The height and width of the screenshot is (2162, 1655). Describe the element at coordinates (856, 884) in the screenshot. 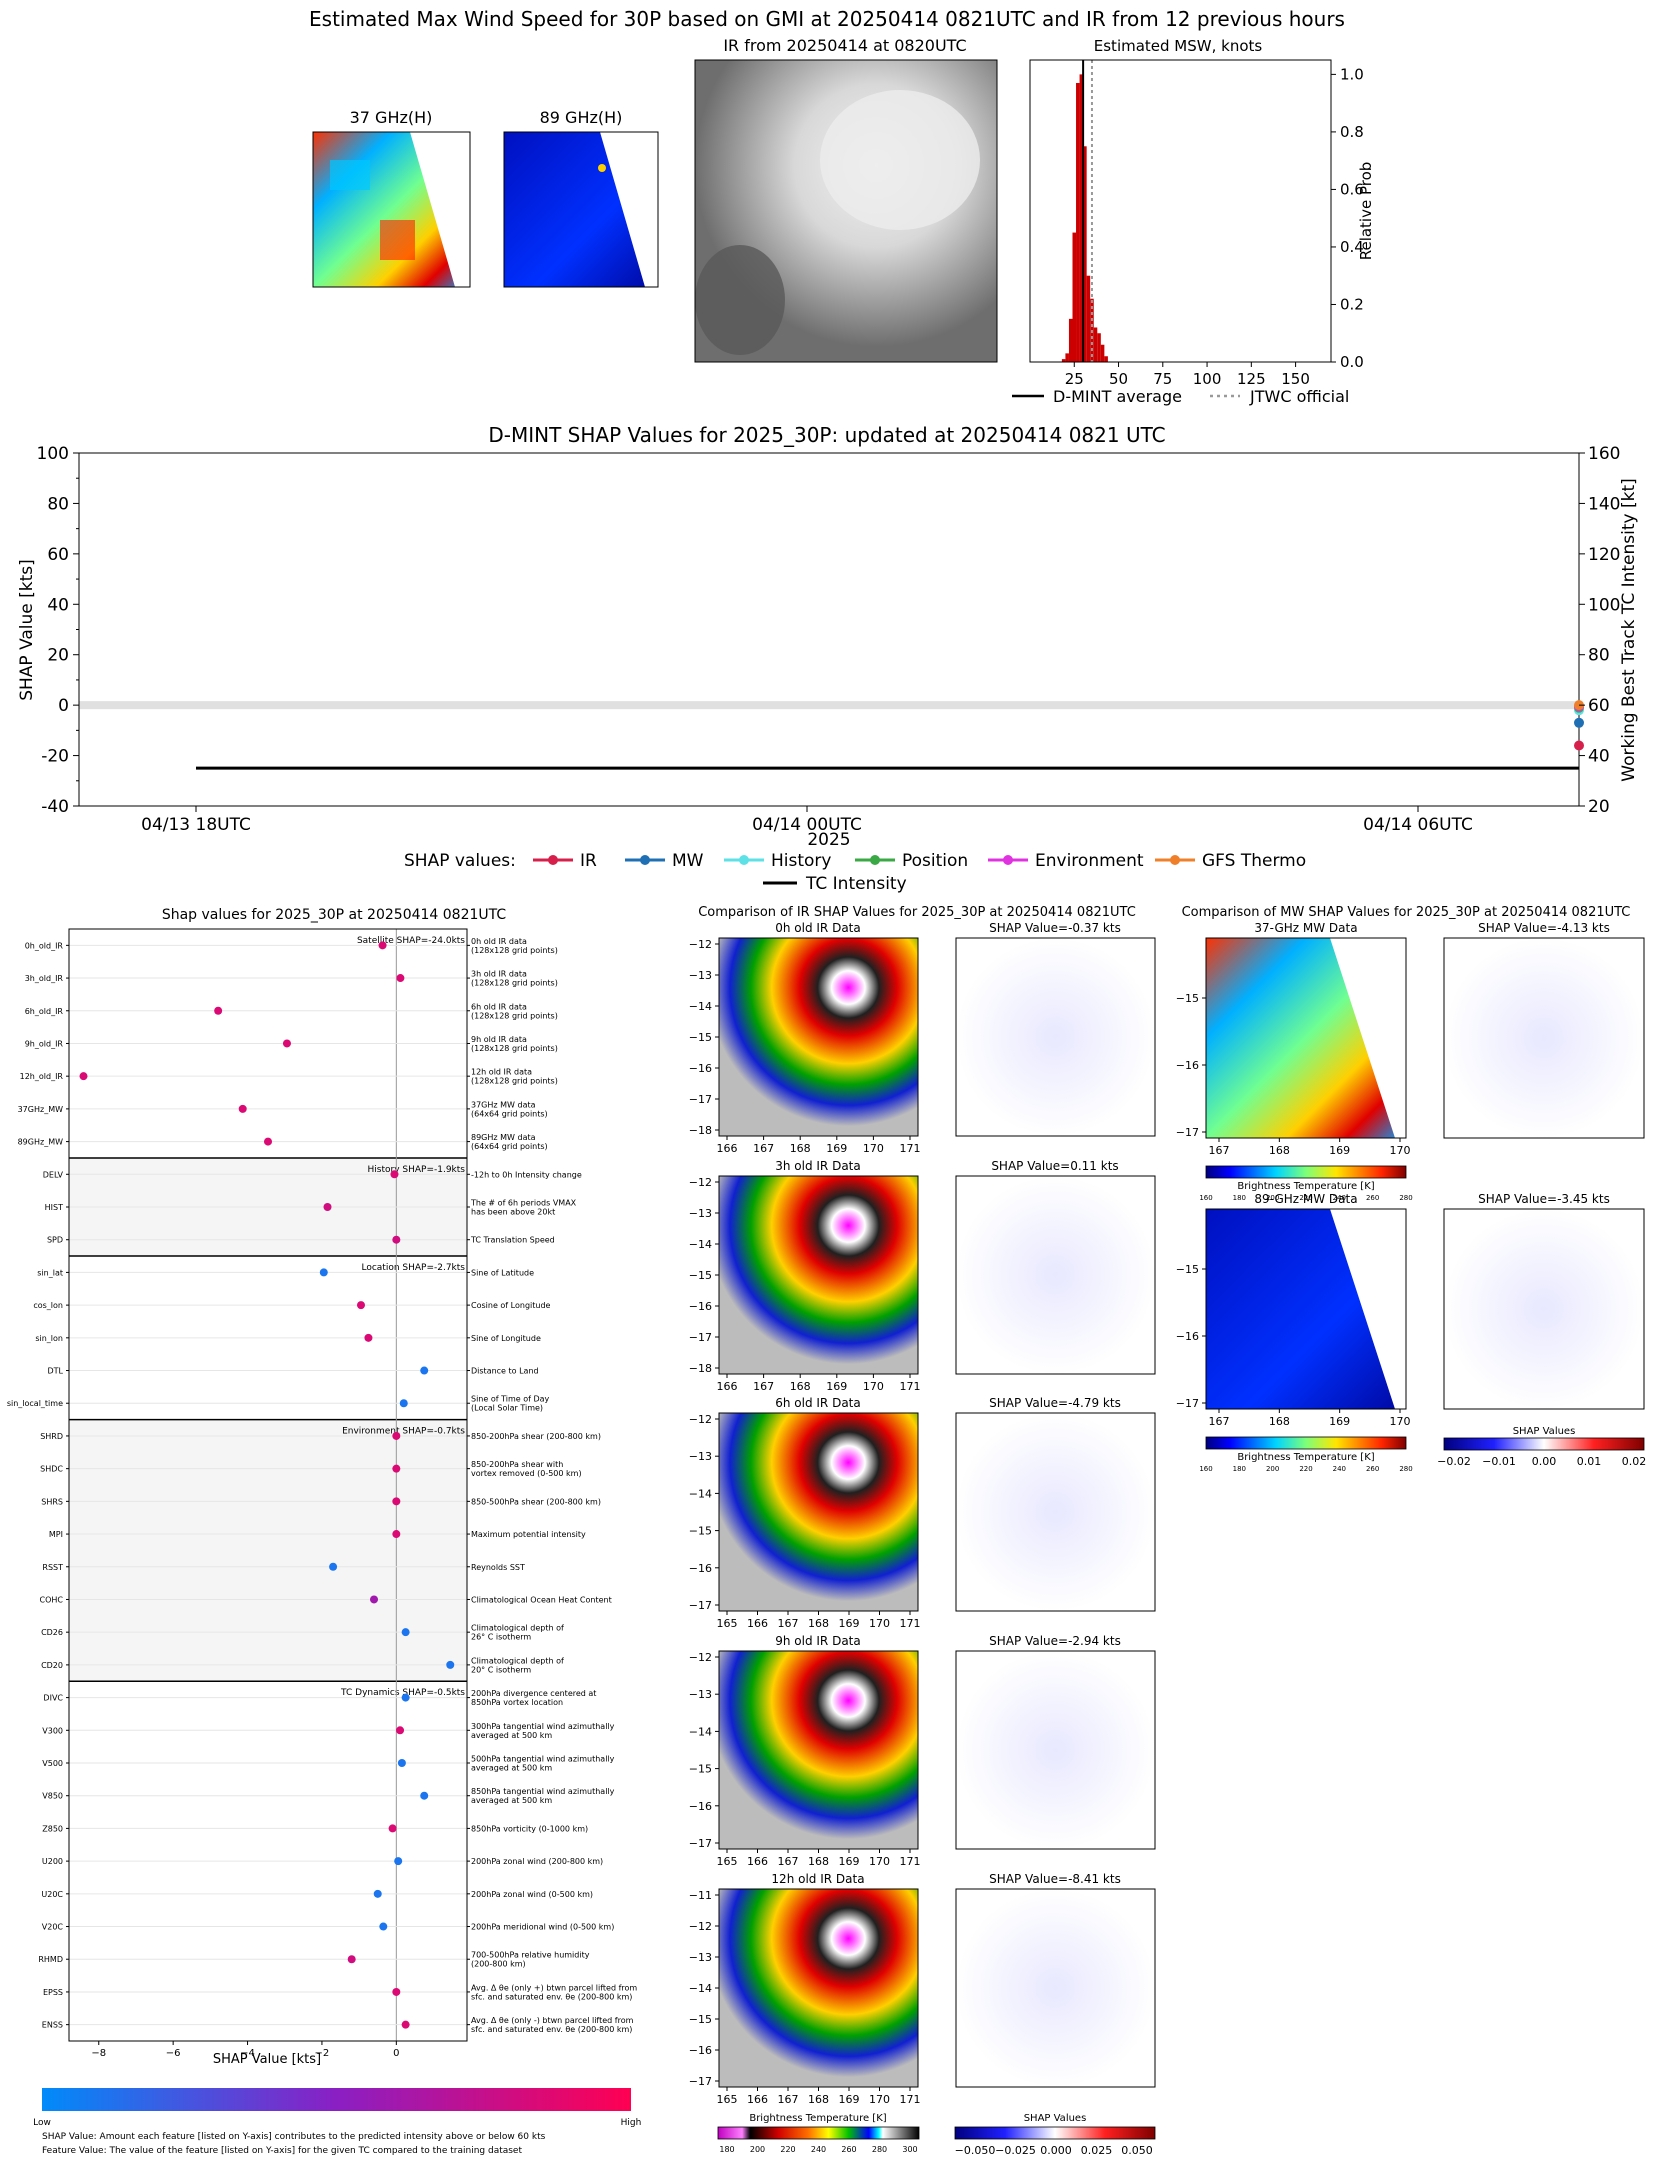

I see `ts-legend-label: TC Intensity` at that location.